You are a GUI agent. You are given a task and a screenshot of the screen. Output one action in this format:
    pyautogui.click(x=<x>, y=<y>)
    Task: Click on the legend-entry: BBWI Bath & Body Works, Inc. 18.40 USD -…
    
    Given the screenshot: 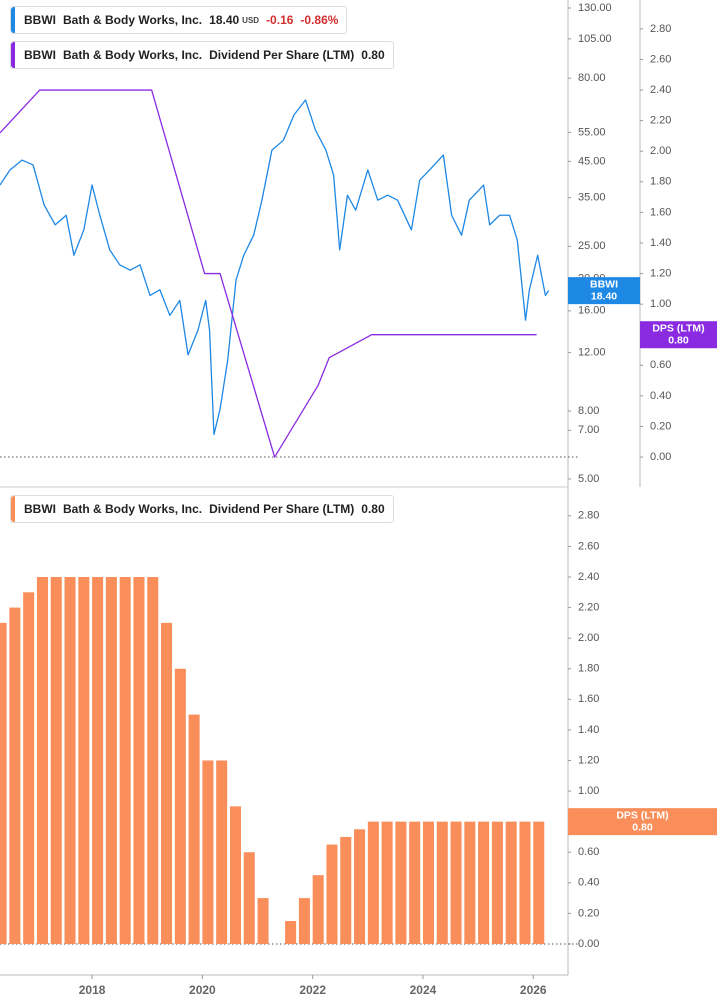 What is the action you would take?
    pyautogui.click(x=179, y=20)
    